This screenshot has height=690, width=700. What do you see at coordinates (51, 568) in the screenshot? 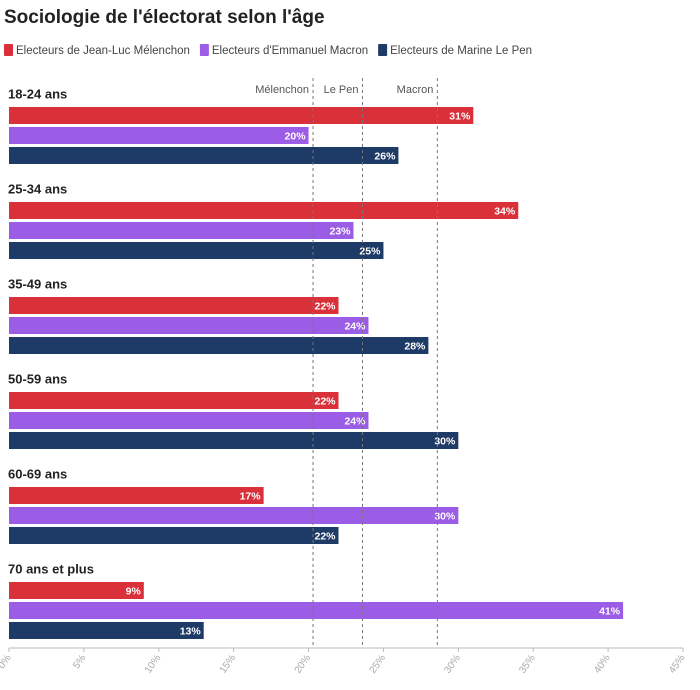
I see `category-label: 70 ans et plus` at bounding box center [51, 568].